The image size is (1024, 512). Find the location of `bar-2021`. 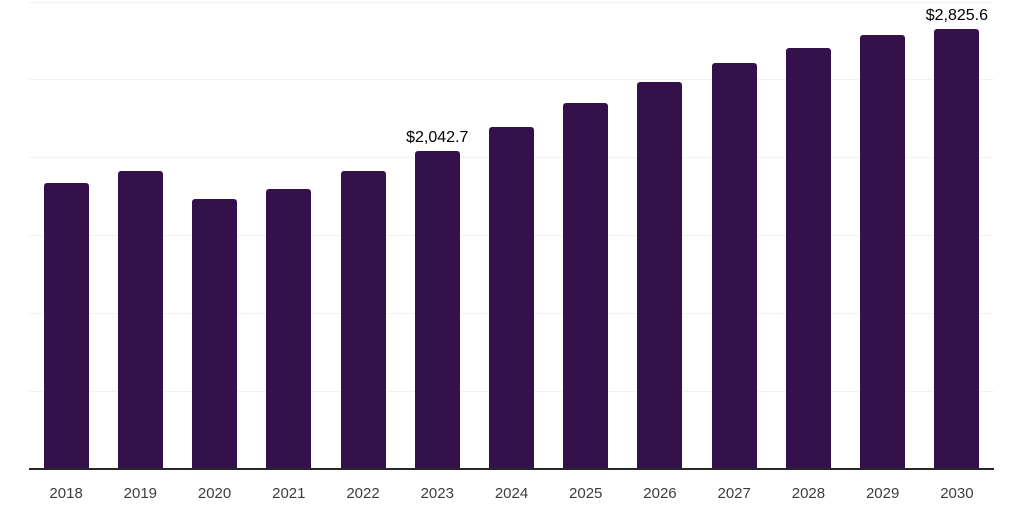

bar-2021 is located at coordinates (289, 328).